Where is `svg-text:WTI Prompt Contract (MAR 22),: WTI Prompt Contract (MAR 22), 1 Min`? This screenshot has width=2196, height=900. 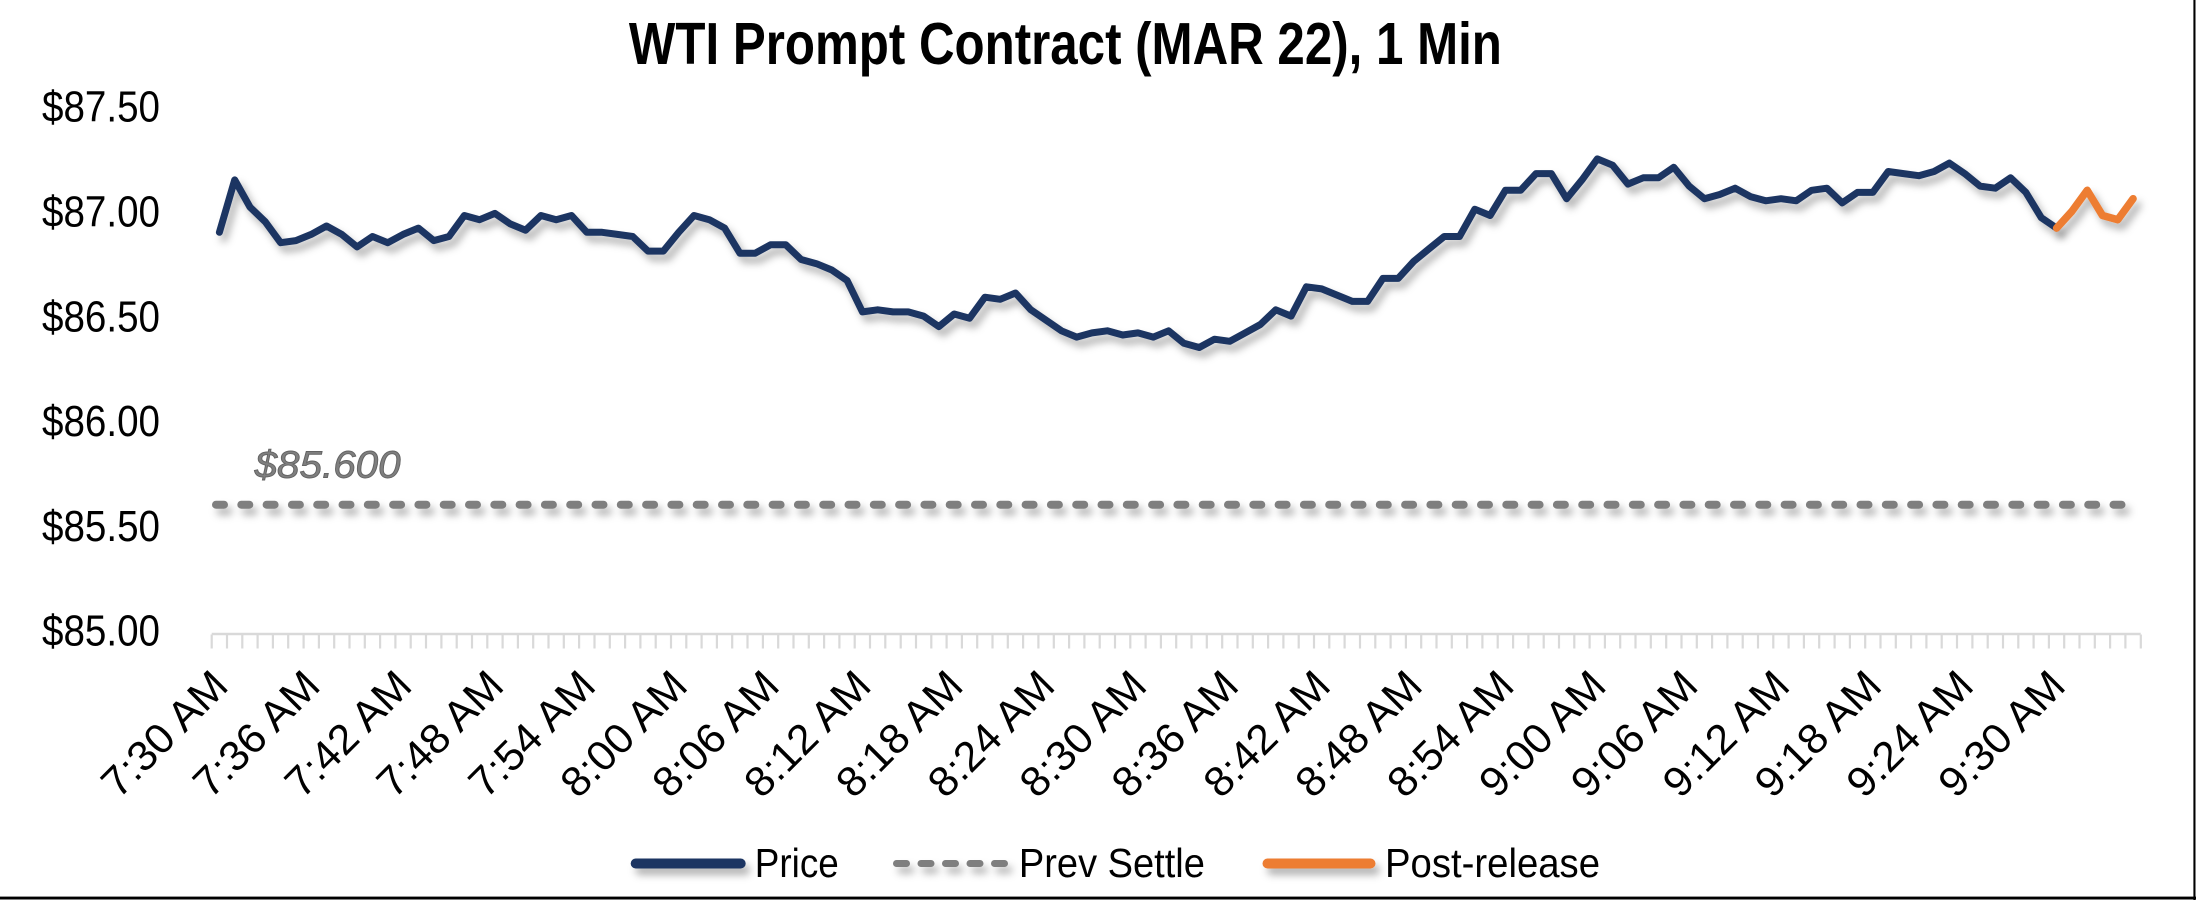
svg-text:WTI Prompt Contract (MAR 22),: WTI Prompt Contract (MAR 22), 1 Min is located at coordinates (1065, 44).